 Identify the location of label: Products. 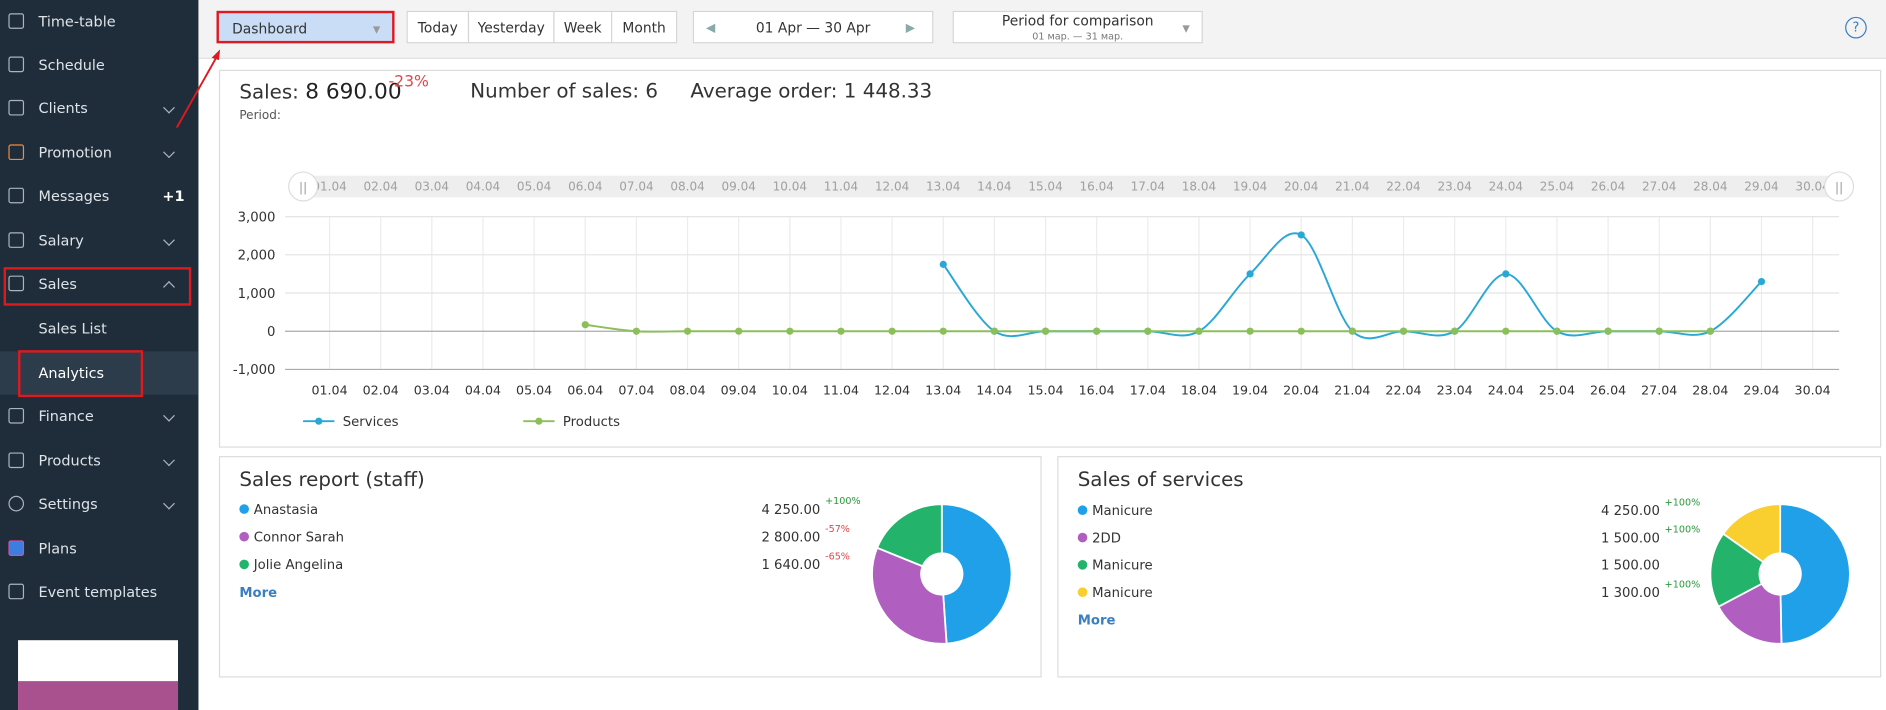
(69, 461).